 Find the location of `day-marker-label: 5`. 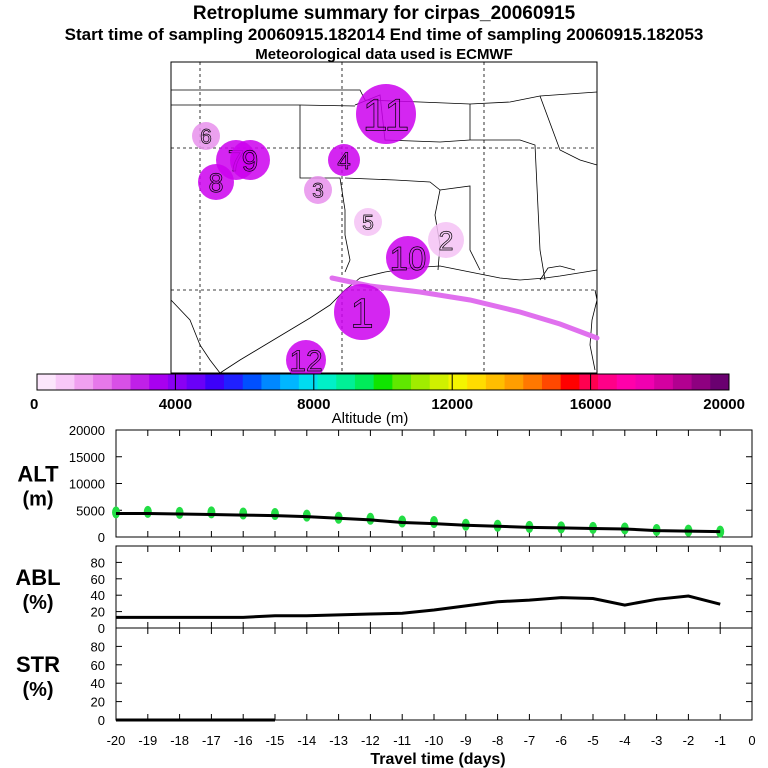

day-marker-label: 5 is located at coordinates (368, 223).